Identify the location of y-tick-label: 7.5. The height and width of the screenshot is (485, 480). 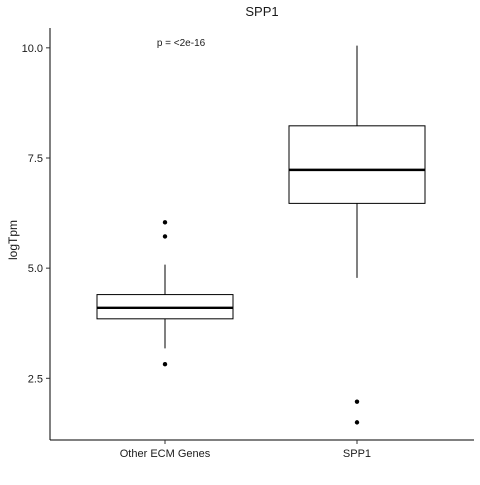
(35, 159).